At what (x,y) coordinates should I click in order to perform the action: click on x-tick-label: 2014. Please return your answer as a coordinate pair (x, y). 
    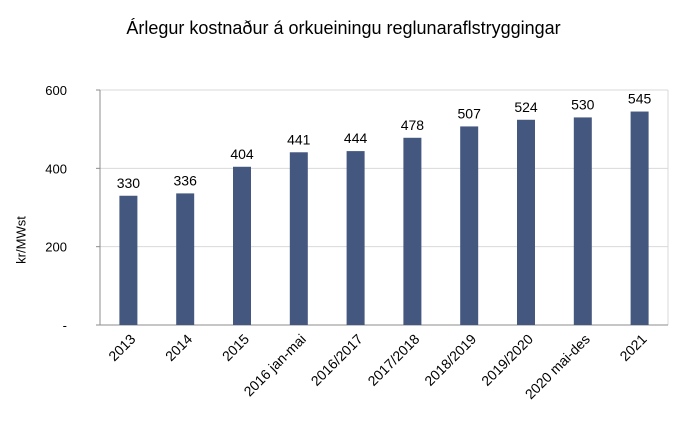
    Looking at the image, I should click on (178, 347).